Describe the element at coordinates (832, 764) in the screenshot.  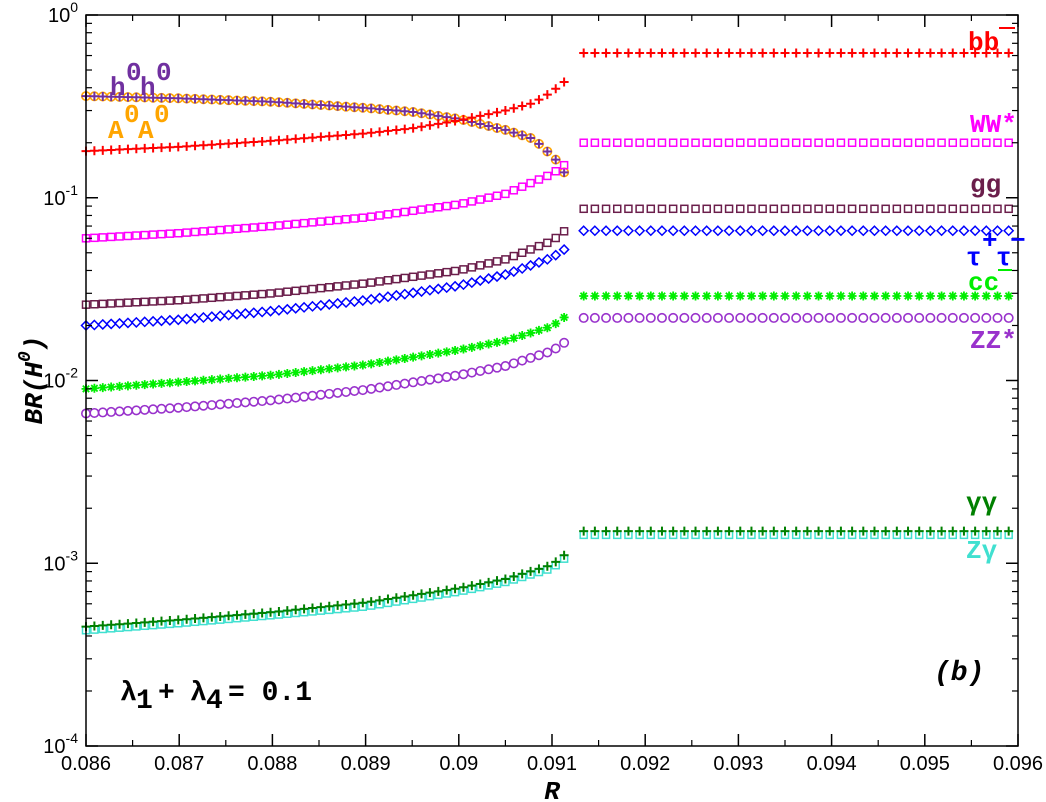
I see `x-tick-label: 0.094` at that location.